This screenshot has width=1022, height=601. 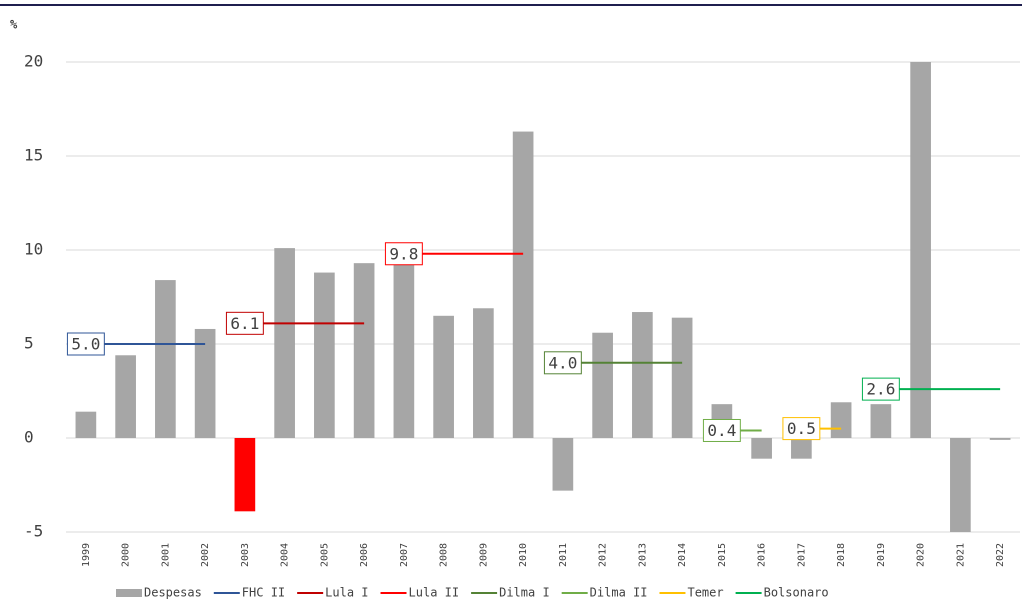 I want to click on legend-label: Dilma II, so click(x=619, y=593).